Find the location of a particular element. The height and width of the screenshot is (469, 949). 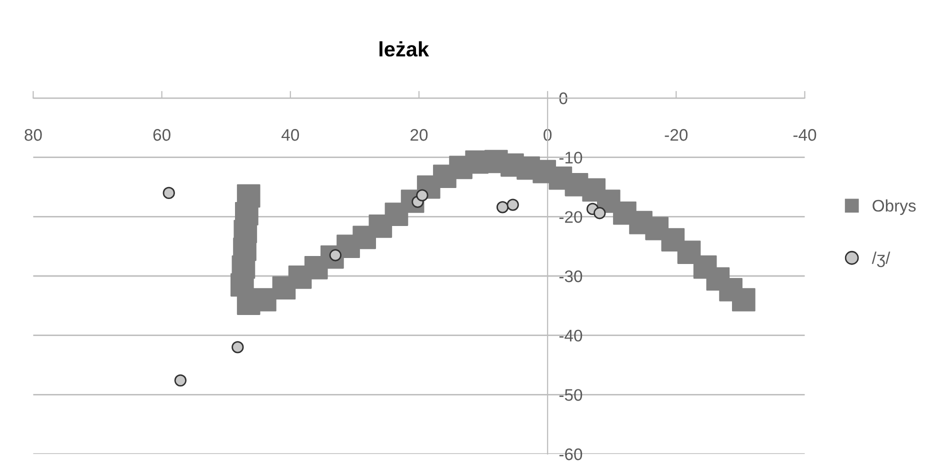

legend-label: /ʒ/ is located at coordinates (881, 260).